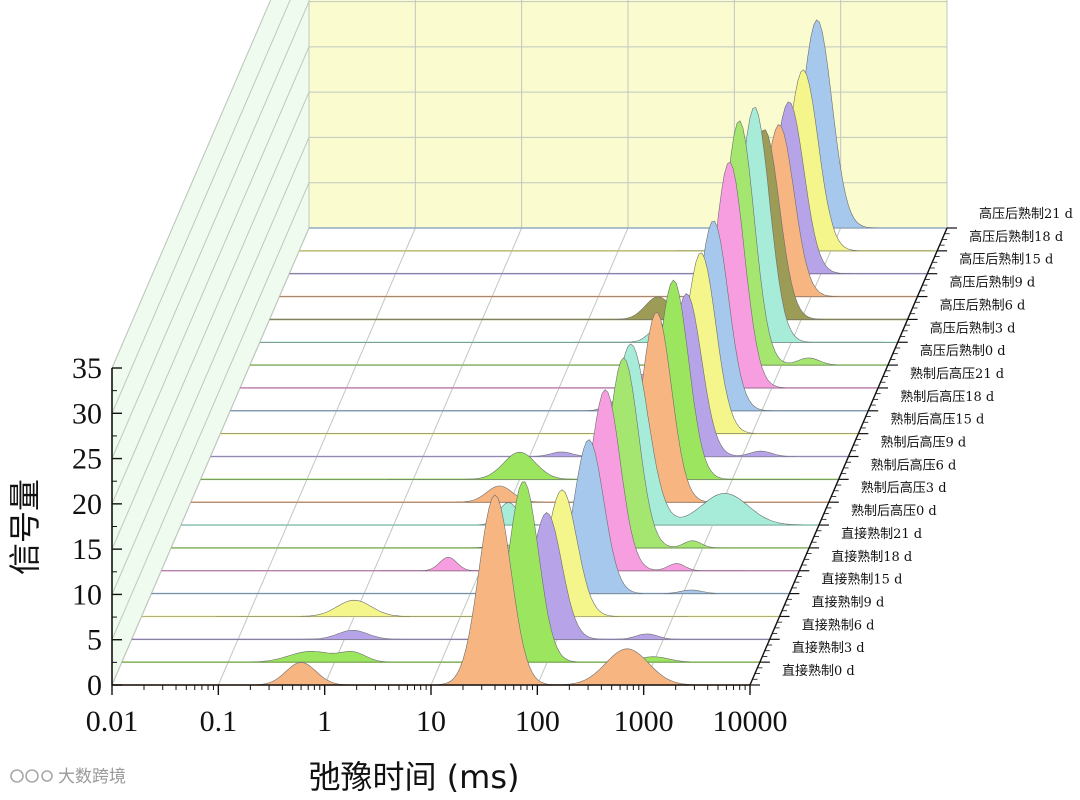  I want to click on series-label: 高压后熟制15 d, so click(1006, 260).